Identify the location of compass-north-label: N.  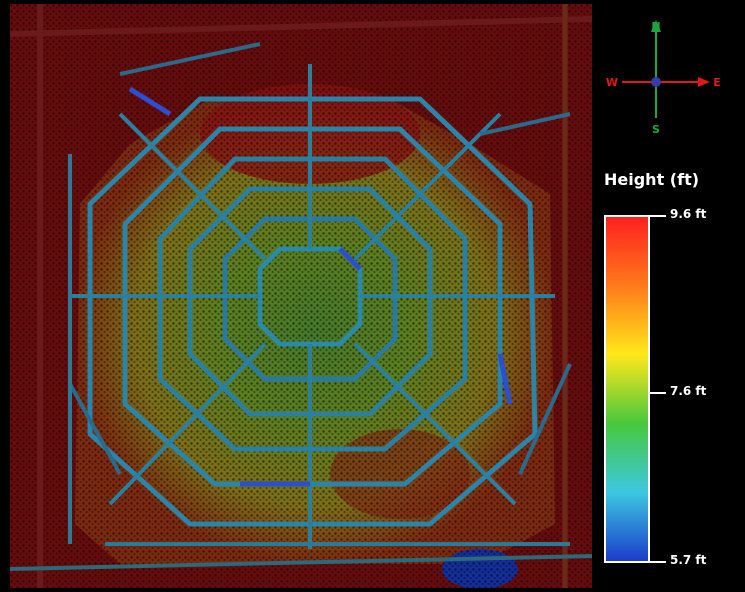
(655, 26).